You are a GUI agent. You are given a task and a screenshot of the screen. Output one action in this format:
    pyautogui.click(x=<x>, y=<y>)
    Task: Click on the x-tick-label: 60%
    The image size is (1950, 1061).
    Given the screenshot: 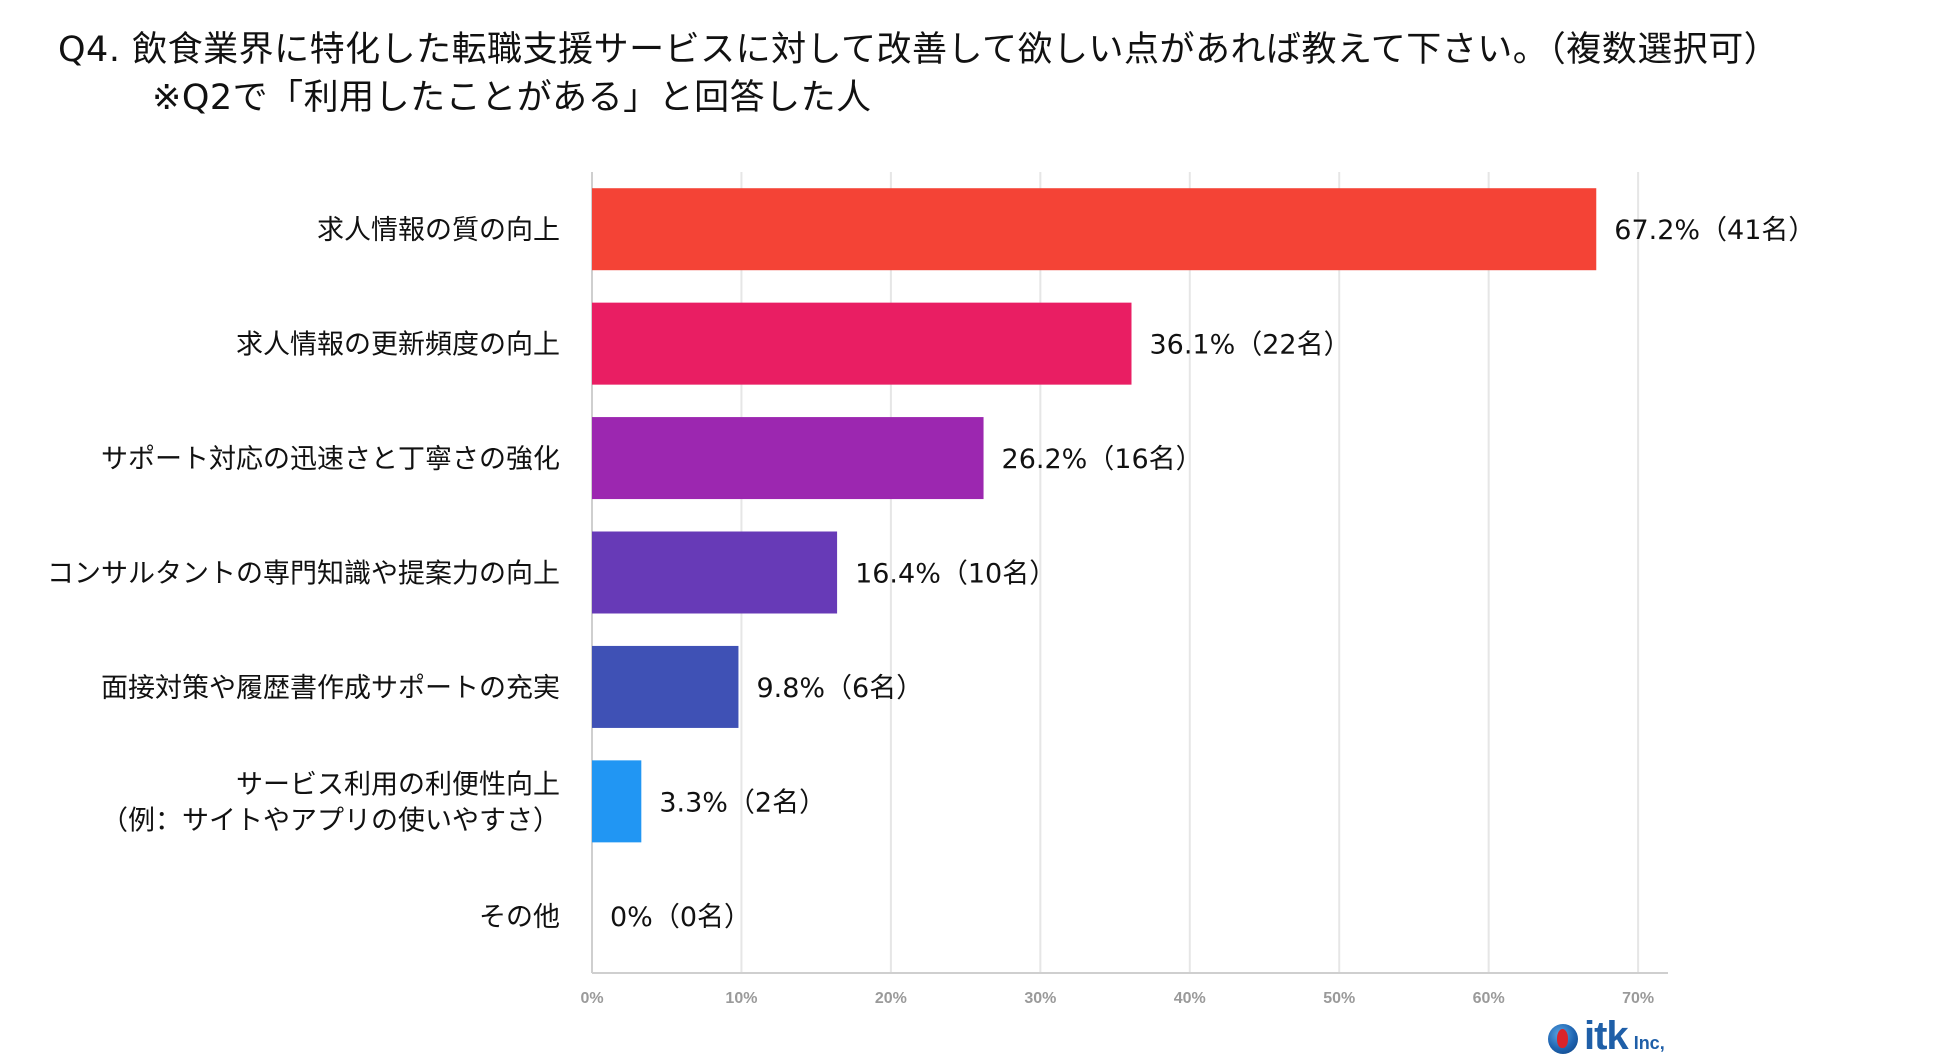 What is the action you would take?
    pyautogui.click(x=1489, y=998)
    